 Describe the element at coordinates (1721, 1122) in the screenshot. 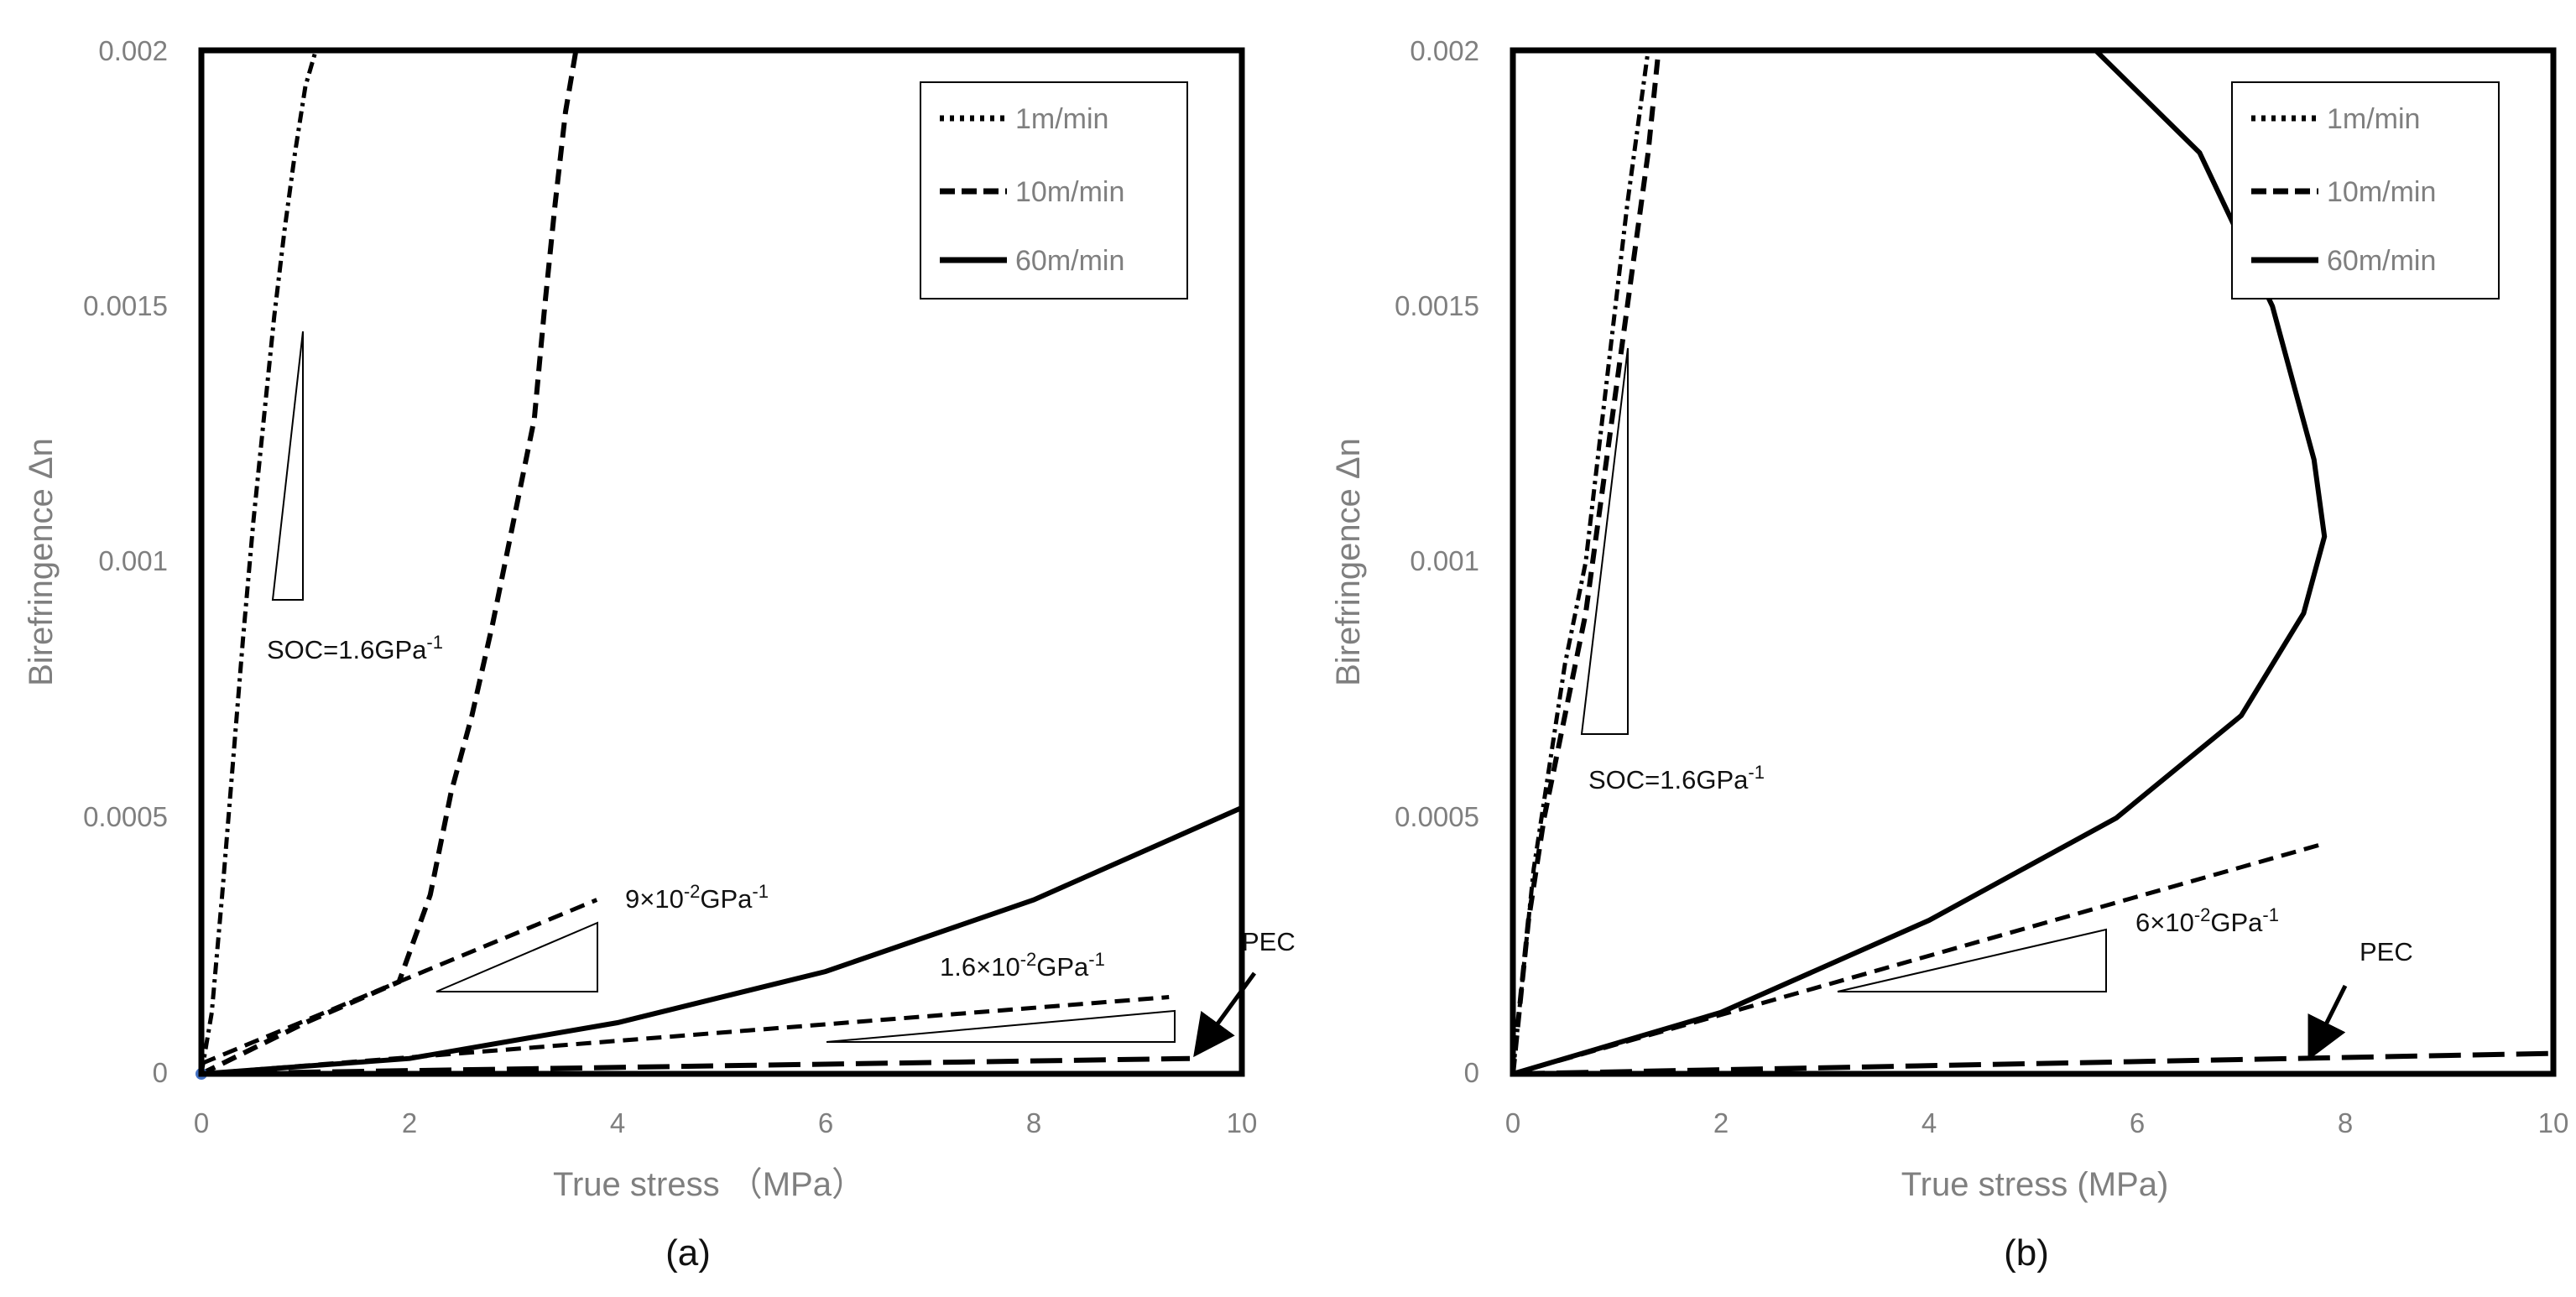

I see `panel-b-xtick-2: 2` at that location.